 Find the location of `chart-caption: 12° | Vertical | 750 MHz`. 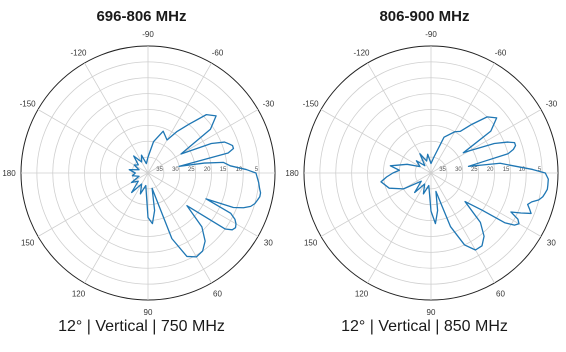

chart-caption: 12° | Vertical | 750 MHz is located at coordinates (141, 326).